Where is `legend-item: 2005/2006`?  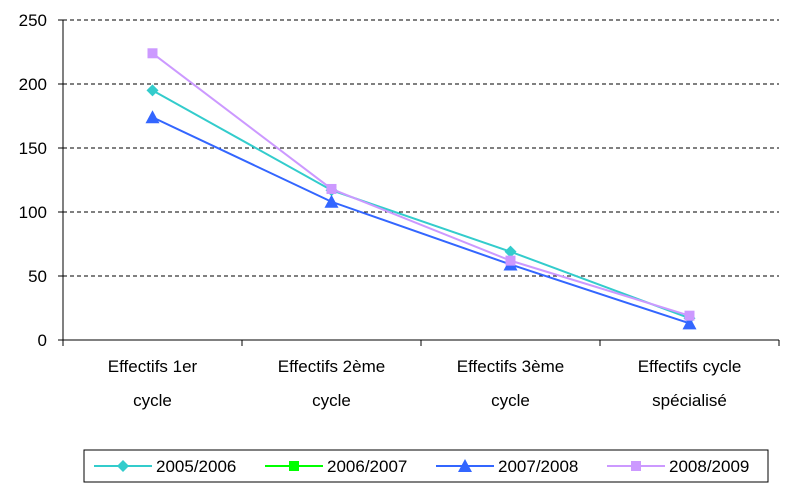 legend-item: 2005/2006 is located at coordinates (165, 466).